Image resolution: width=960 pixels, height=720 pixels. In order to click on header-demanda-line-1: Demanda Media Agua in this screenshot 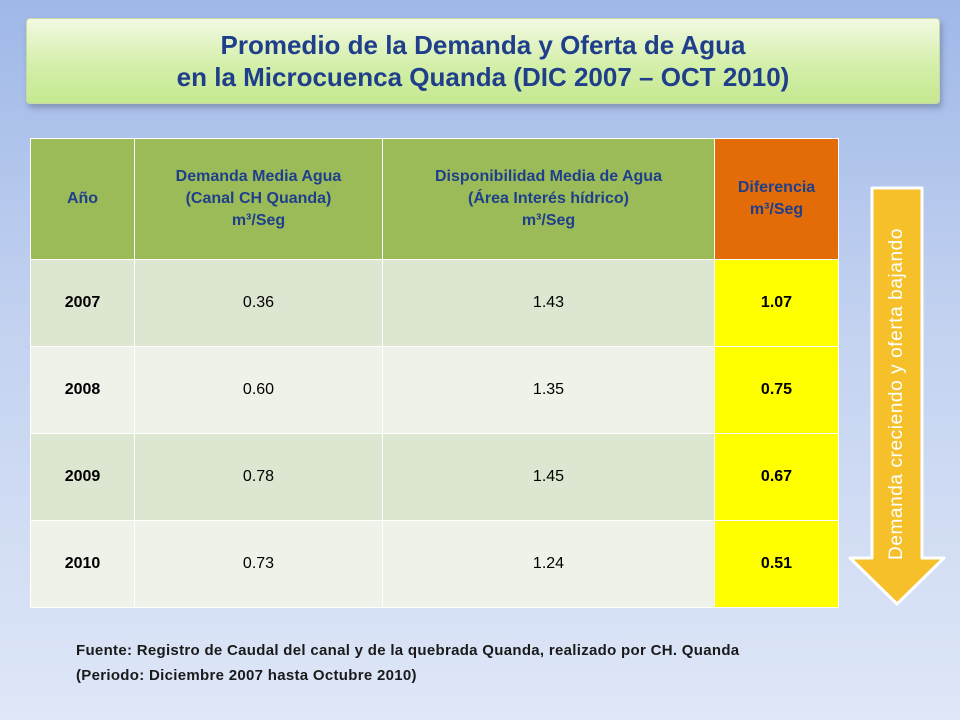, I will do `click(258, 176)`.